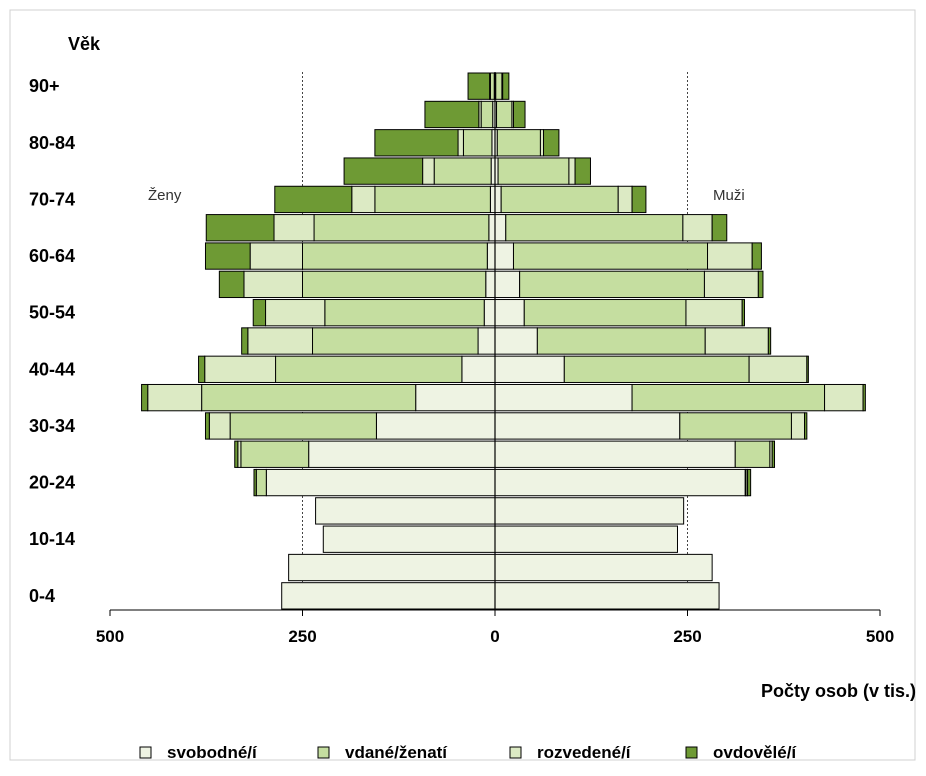  Describe the element at coordinates (838, 691) in the screenshot. I see `x-axis-title: Počty osob (v tis.)` at that location.